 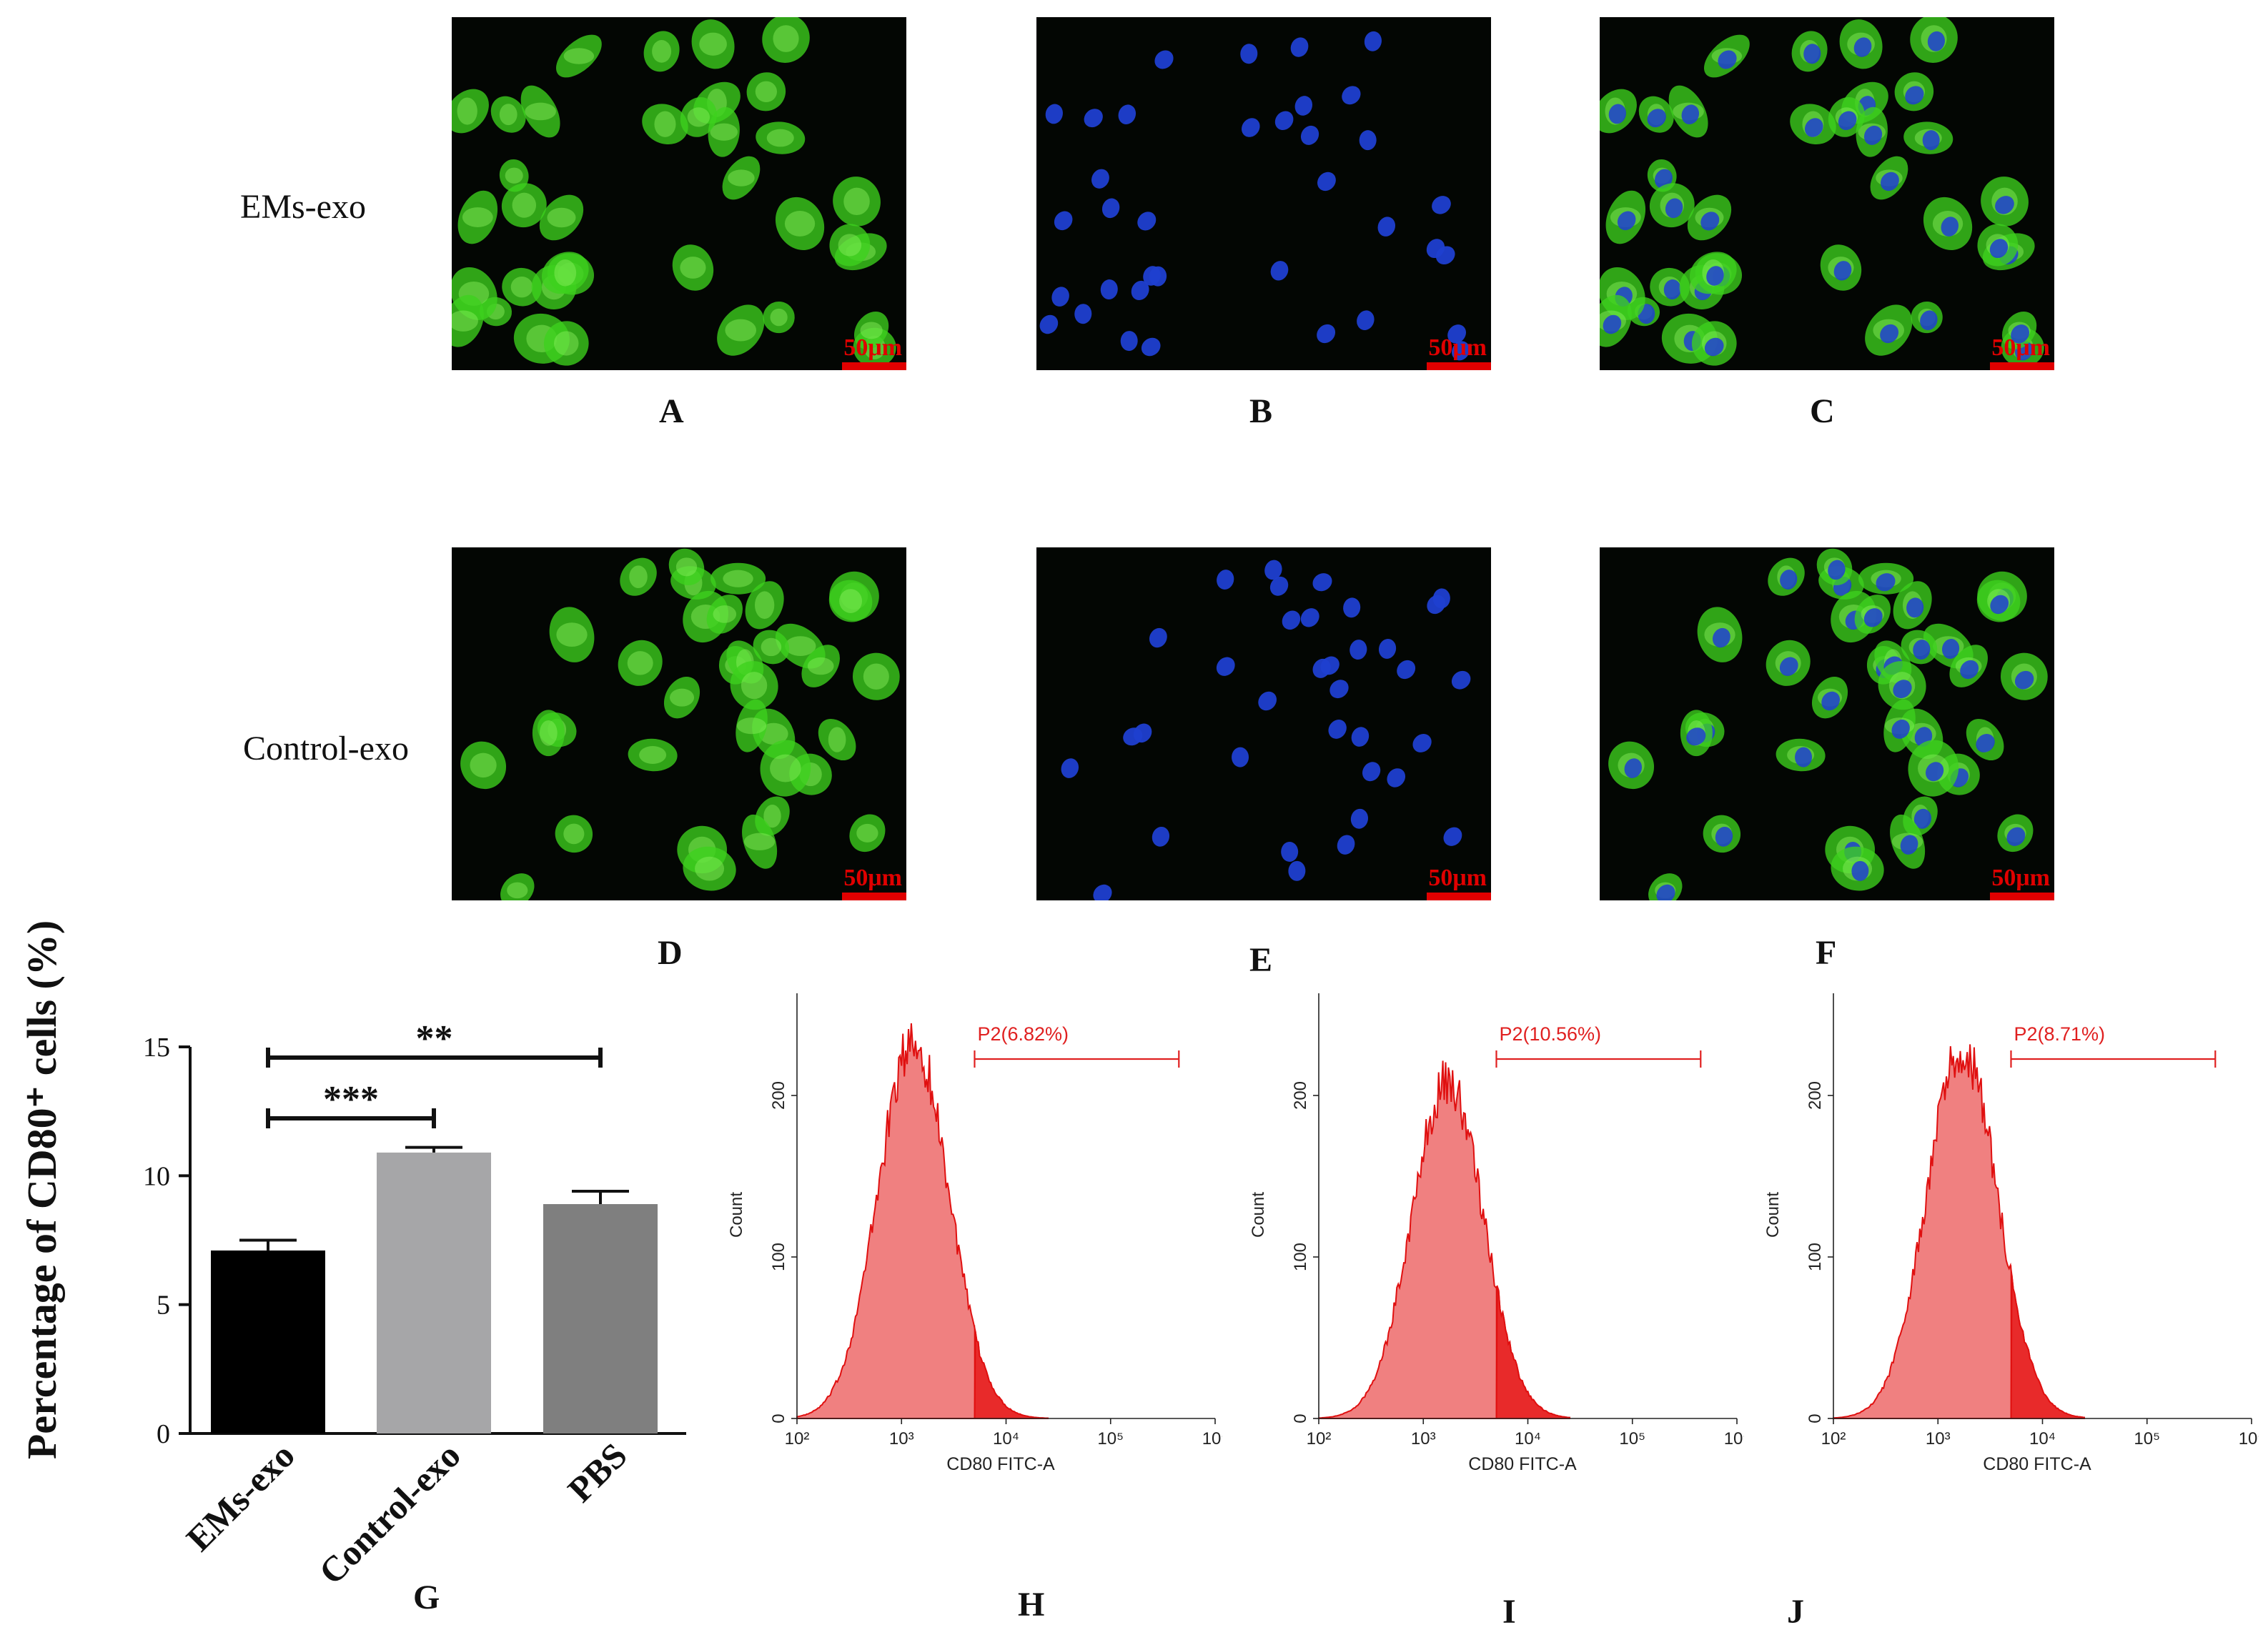 I want to click on hist-ylabel: Count, so click(x=1258, y=1215).